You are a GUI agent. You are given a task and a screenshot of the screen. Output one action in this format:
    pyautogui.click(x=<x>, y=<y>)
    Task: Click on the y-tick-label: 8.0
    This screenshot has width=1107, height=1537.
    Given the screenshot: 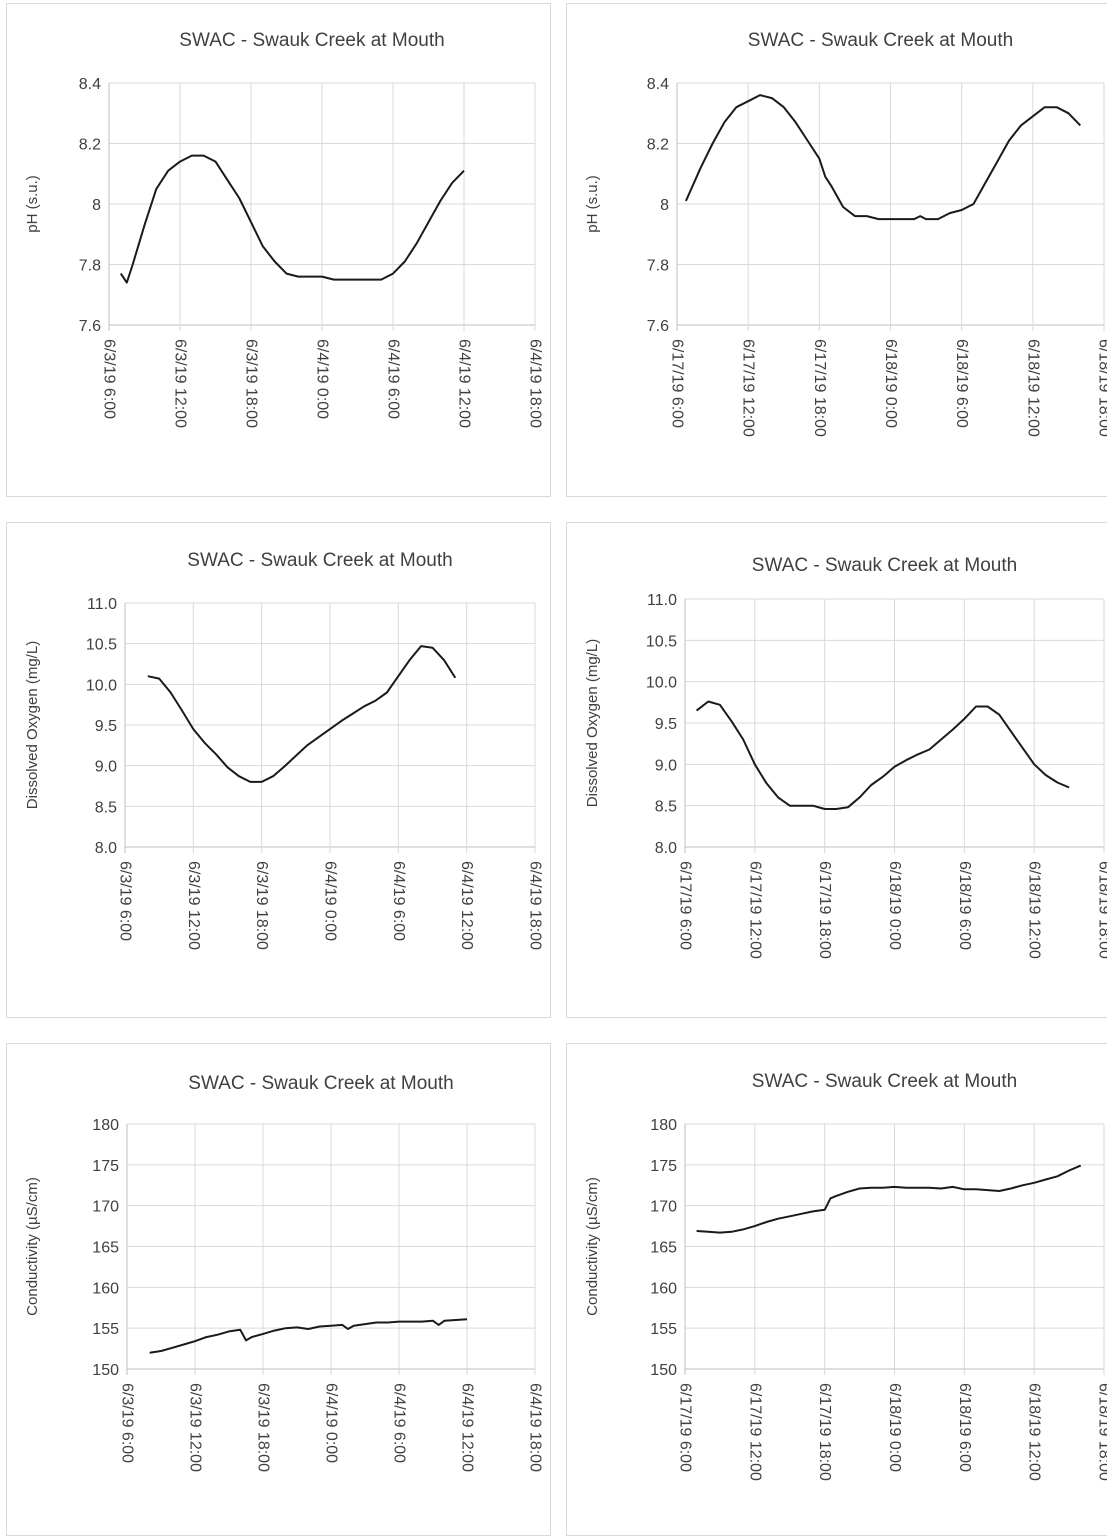 What is the action you would take?
    pyautogui.click(x=106, y=848)
    